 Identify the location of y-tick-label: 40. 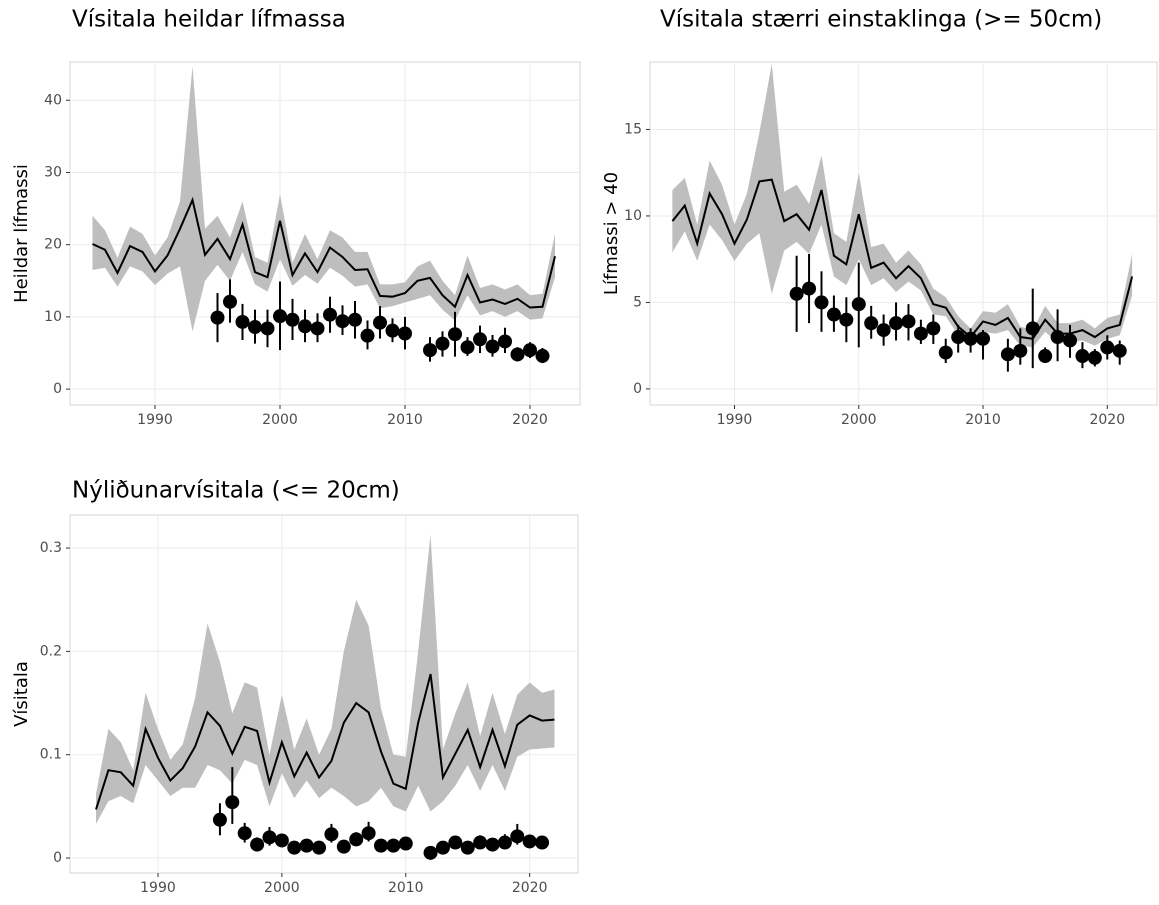
(53, 100).